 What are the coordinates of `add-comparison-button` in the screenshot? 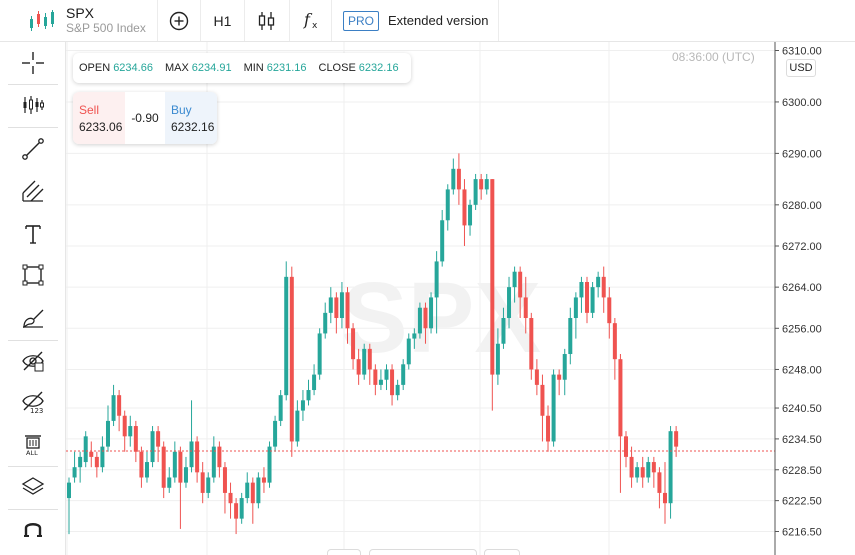 It's located at (179, 20).